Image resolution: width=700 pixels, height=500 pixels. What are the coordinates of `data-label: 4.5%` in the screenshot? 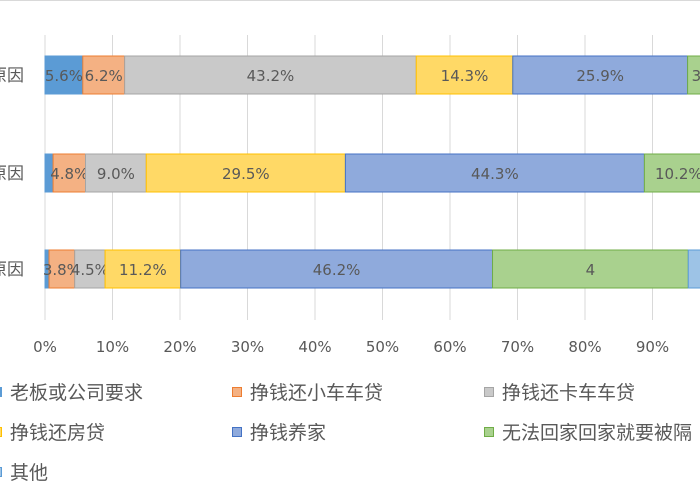 It's located at (90, 270).